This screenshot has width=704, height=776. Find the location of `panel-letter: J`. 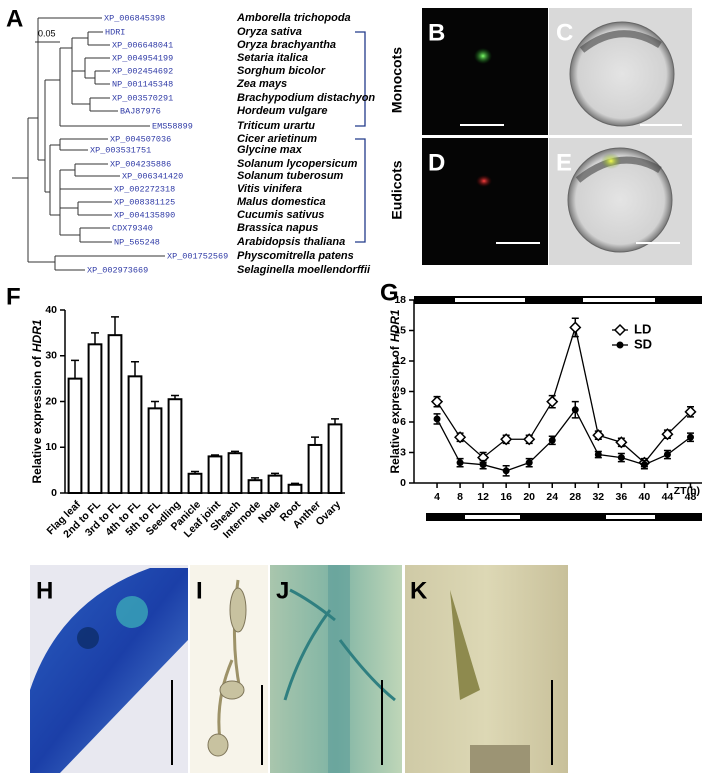

panel-letter: J is located at coordinates (282, 590).